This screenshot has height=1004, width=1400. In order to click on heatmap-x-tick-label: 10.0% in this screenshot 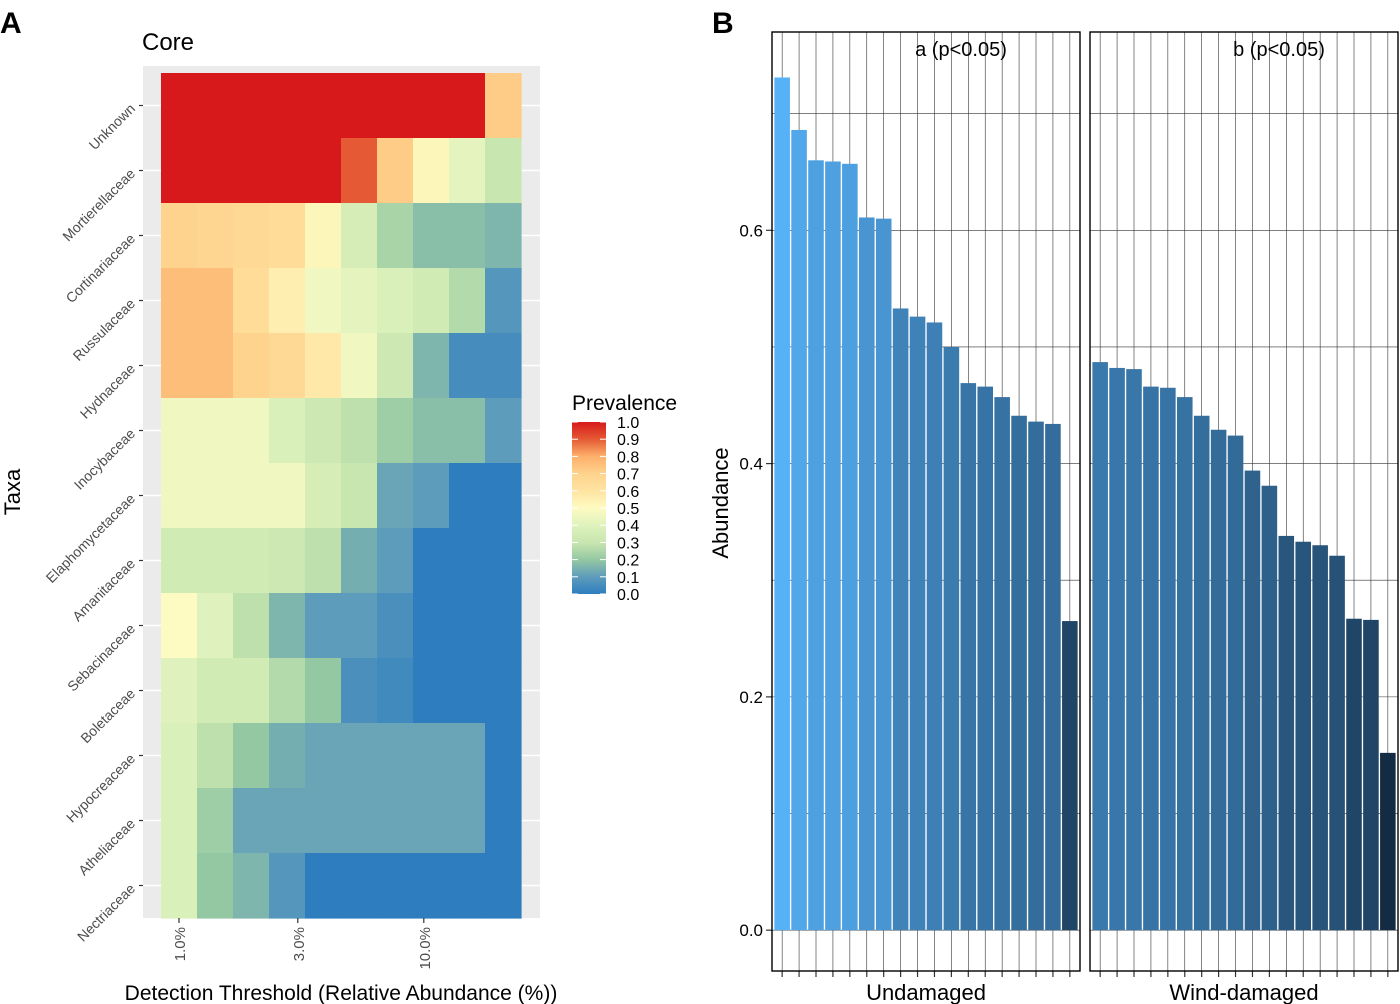, I will do `click(425, 948)`.